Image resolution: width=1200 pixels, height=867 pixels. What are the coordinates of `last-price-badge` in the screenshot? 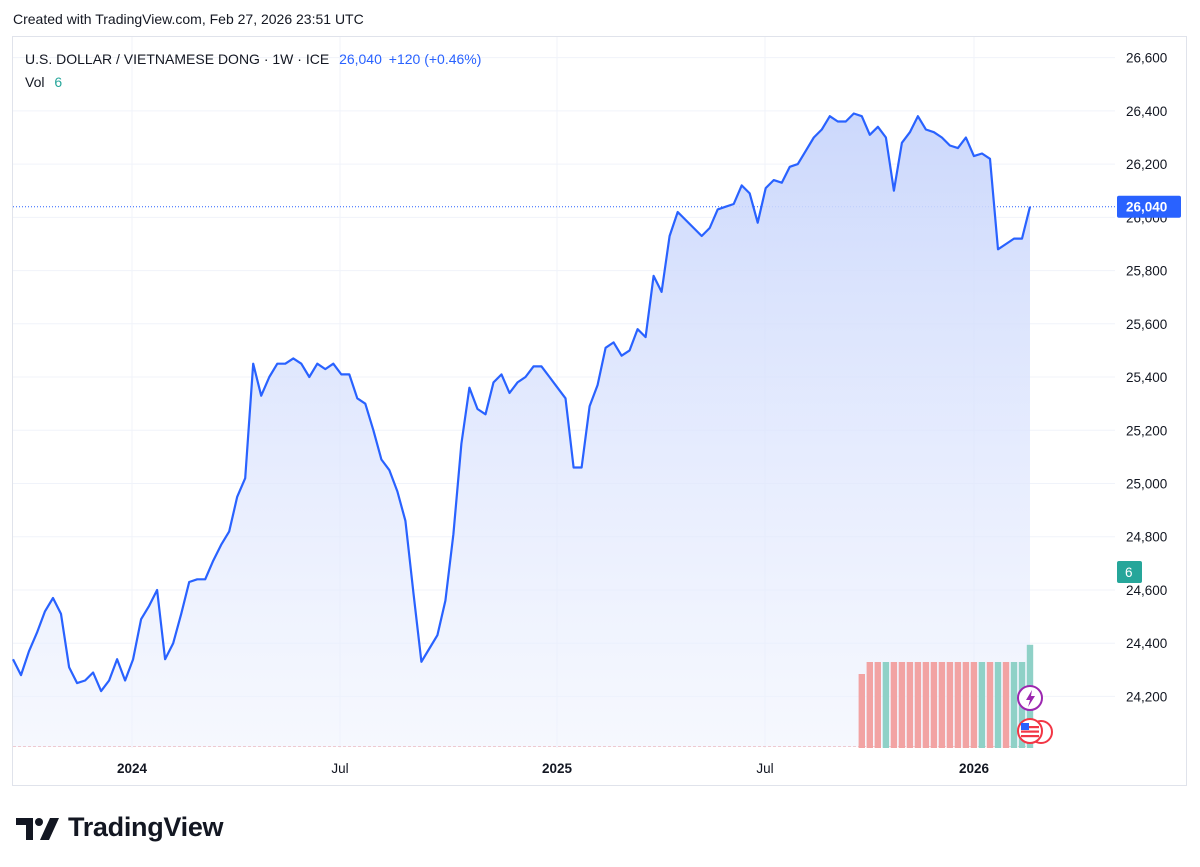 It's located at (1149, 206).